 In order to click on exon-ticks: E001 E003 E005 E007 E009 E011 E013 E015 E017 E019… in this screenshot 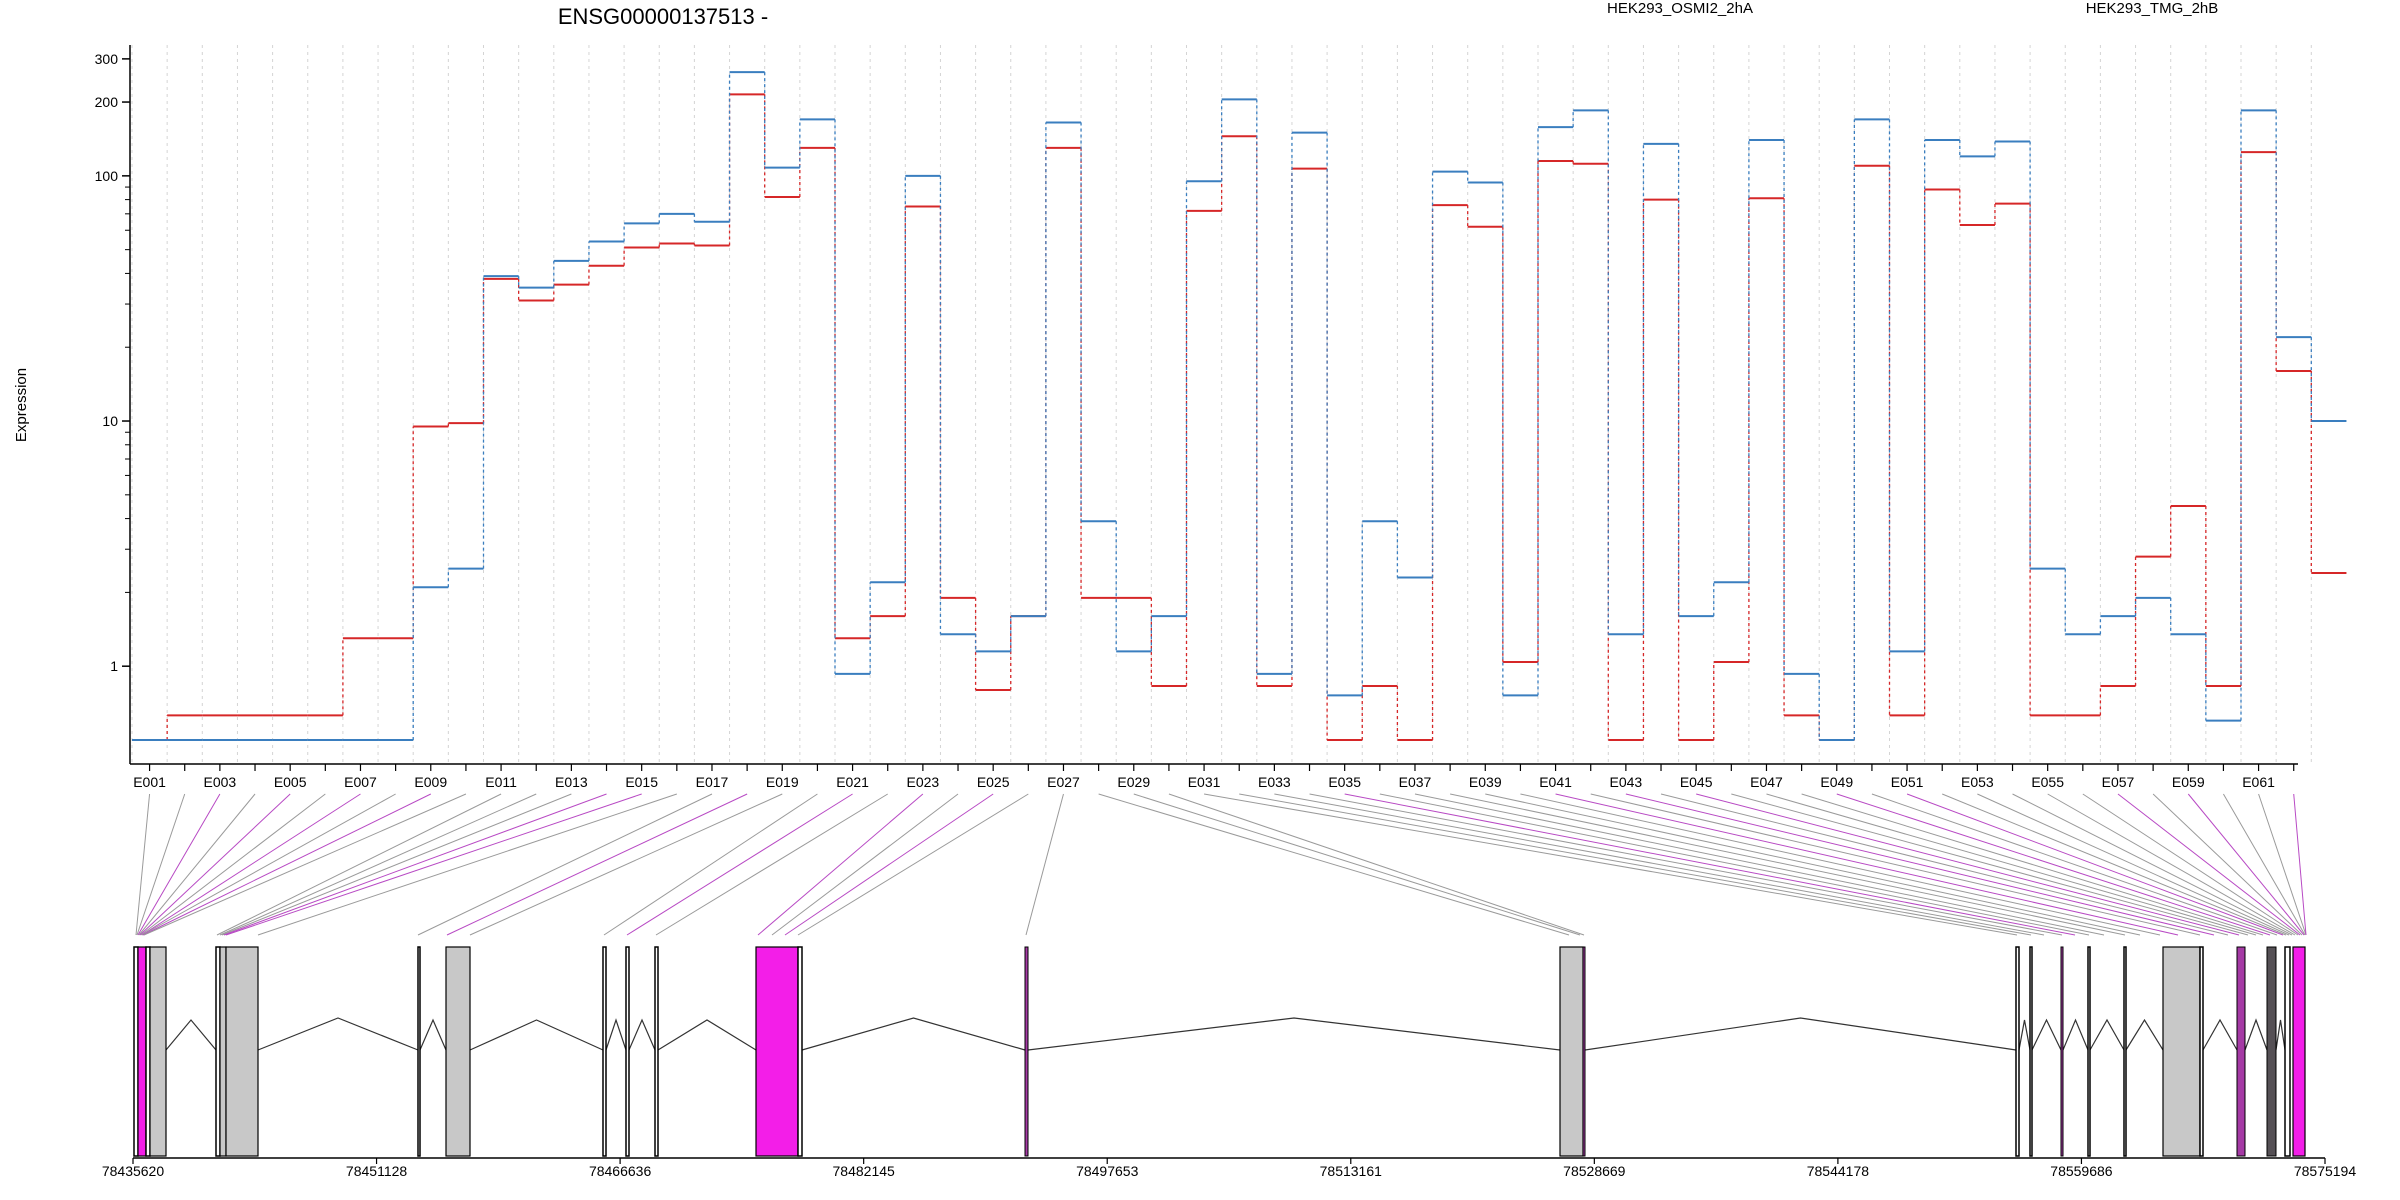, I will do `click(1214, 777)`.